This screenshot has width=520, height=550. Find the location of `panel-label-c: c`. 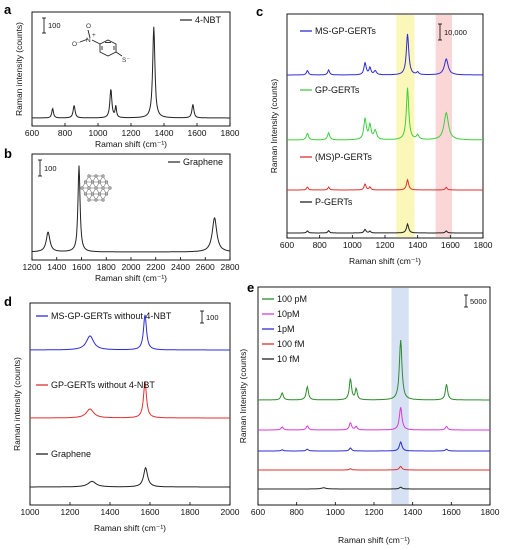

panel-label-c: c is located at coordinates (259, 11).